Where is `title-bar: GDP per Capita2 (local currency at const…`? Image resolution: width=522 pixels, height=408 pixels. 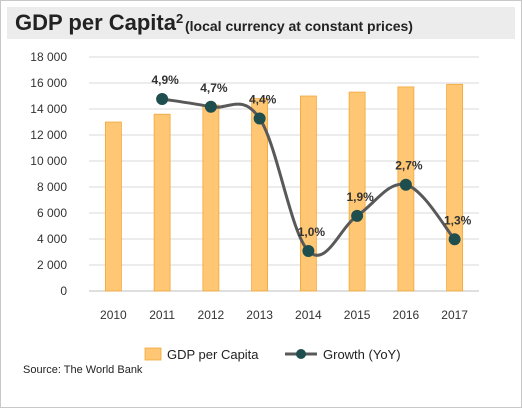
title-bar: GDP per Capita2 (local currency at const… is located at coordinates (261, 23).